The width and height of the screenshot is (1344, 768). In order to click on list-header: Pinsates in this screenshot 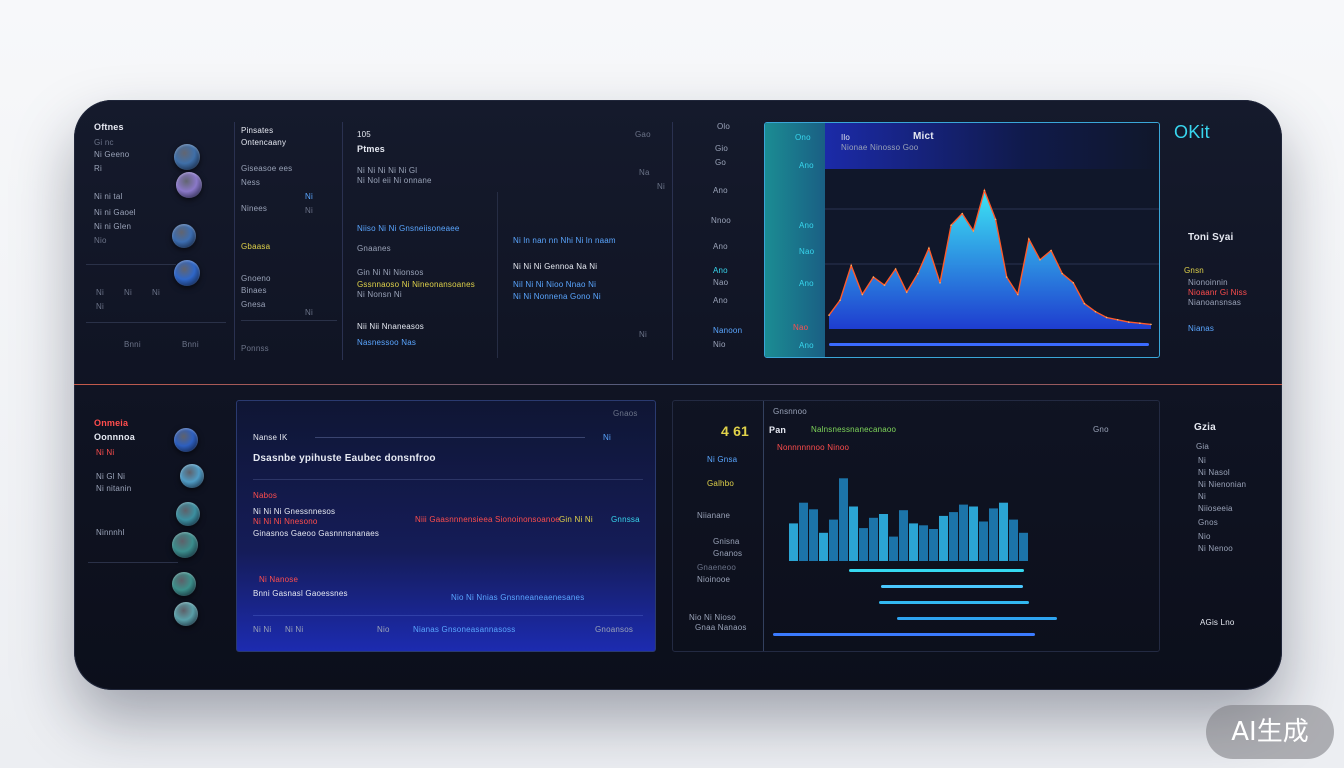, I will do `click(257, 130)`.